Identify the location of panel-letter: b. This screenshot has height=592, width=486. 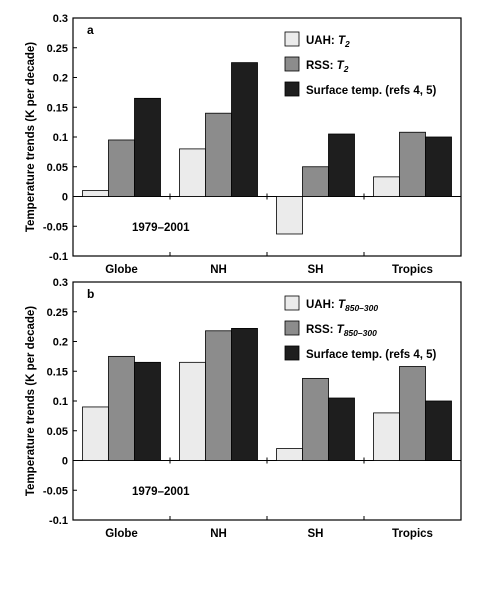
(90, 294).